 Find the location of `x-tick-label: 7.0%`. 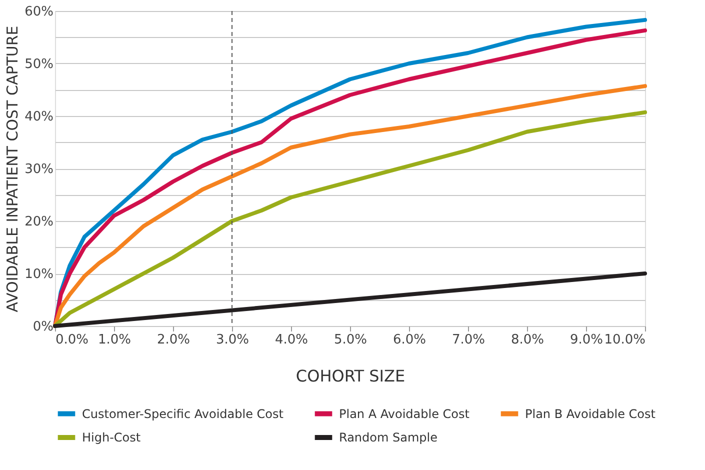

x-tick-label: 7.0% is located at coordinates (469, 340).